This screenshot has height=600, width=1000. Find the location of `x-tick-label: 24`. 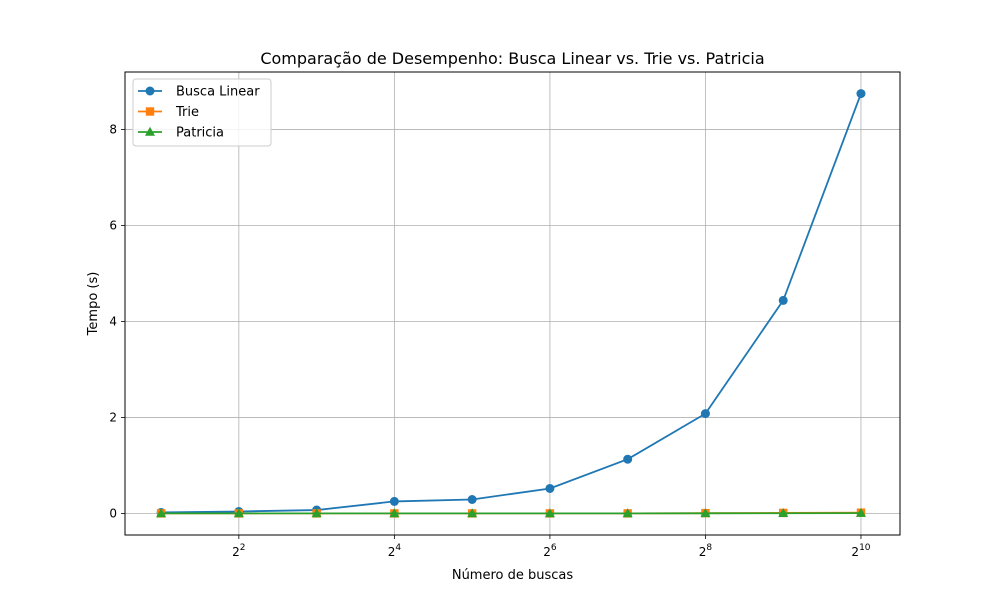

x-tick-label: 24 is located at coordinates (395, 551).